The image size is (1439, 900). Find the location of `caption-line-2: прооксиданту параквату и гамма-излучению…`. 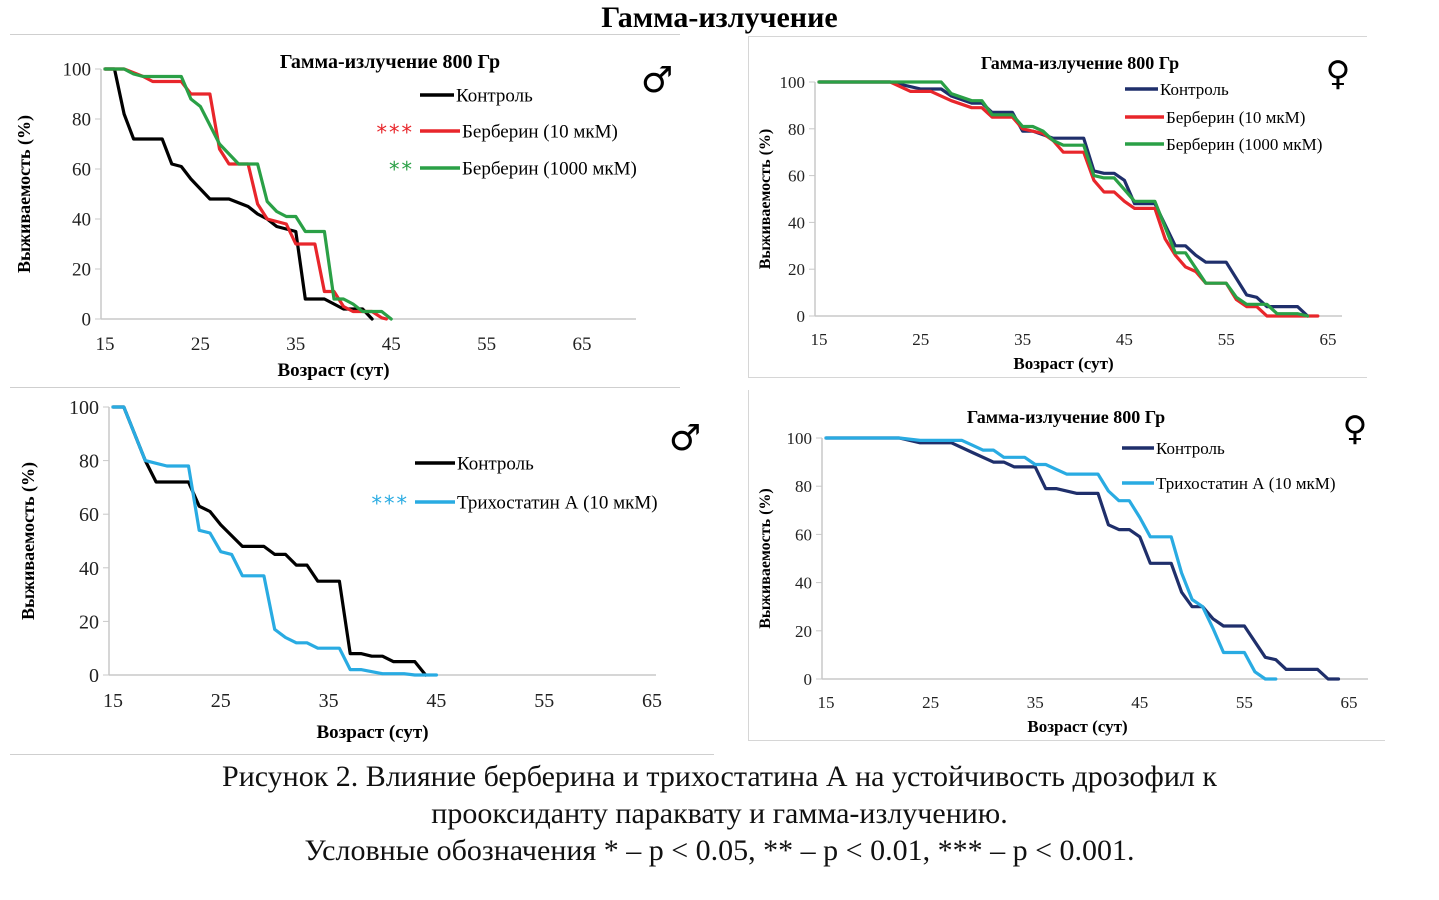

caption-line-2: прооксиданту параквату и гамма-излучению… is located at coordinates (719, 813).